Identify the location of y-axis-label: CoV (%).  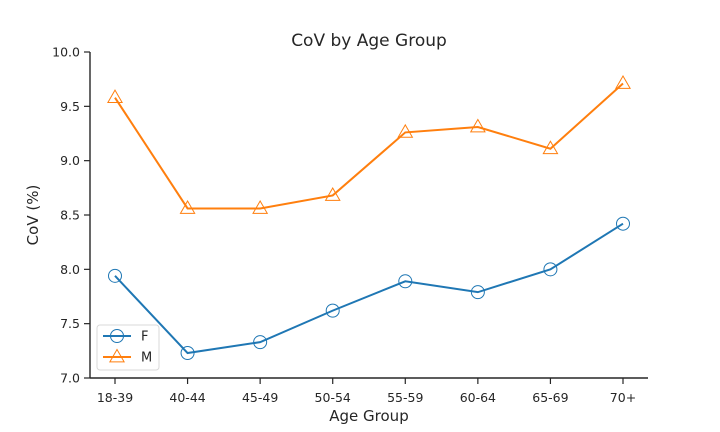
(33, 215).